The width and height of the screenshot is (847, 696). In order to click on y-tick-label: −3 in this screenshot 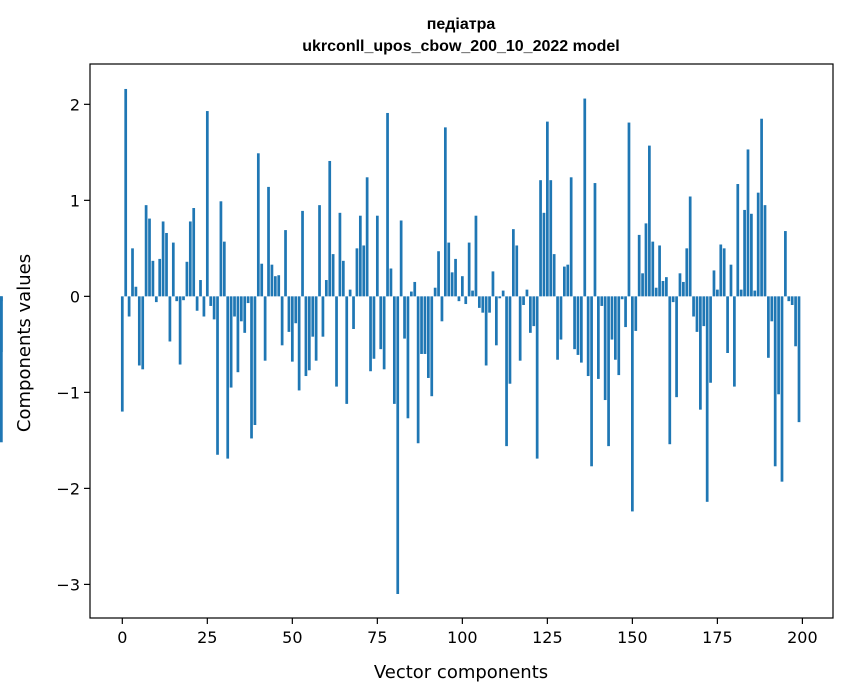, I will do `click(68, 584)`.